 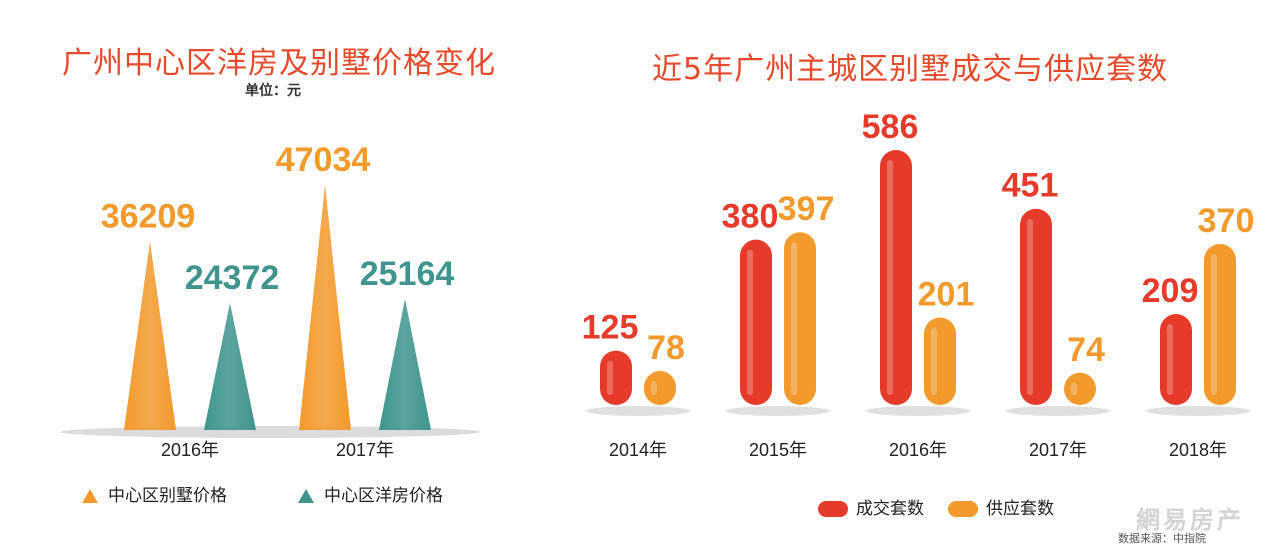 I want to click on year-label: 2018年, so click(x=1198, y=450).